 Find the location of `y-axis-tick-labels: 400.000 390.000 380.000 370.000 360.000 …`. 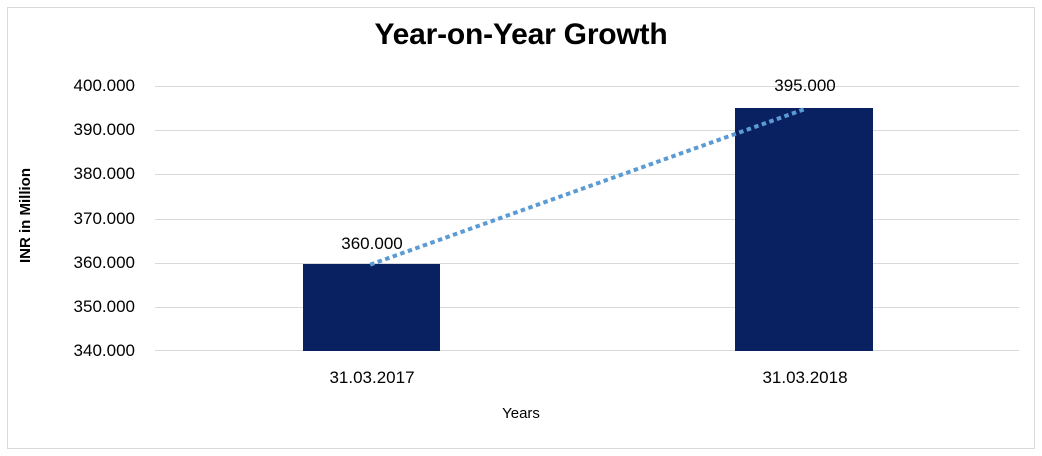

y-axis-tick-labels: 400.000 390.000 380.000 370.000 360.000 … is located at coordinates (72, 218).